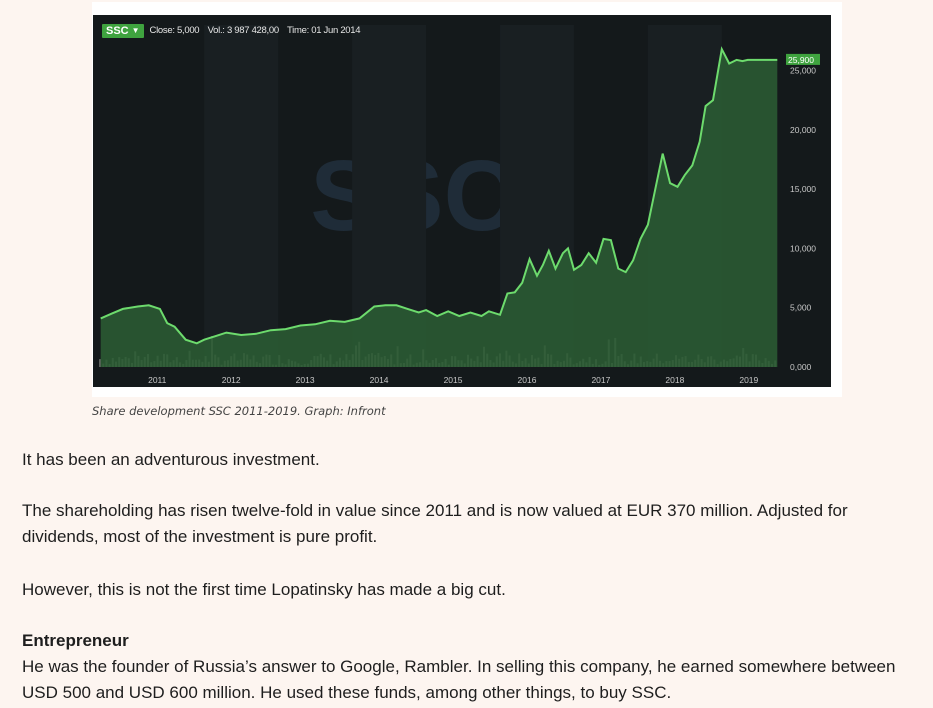 Image resolution: width=933 pixels, height=708 pixels. Describe the element at coordinates (157, 380) in the screenshot. I see `x-tick-label: 2011` at that location.